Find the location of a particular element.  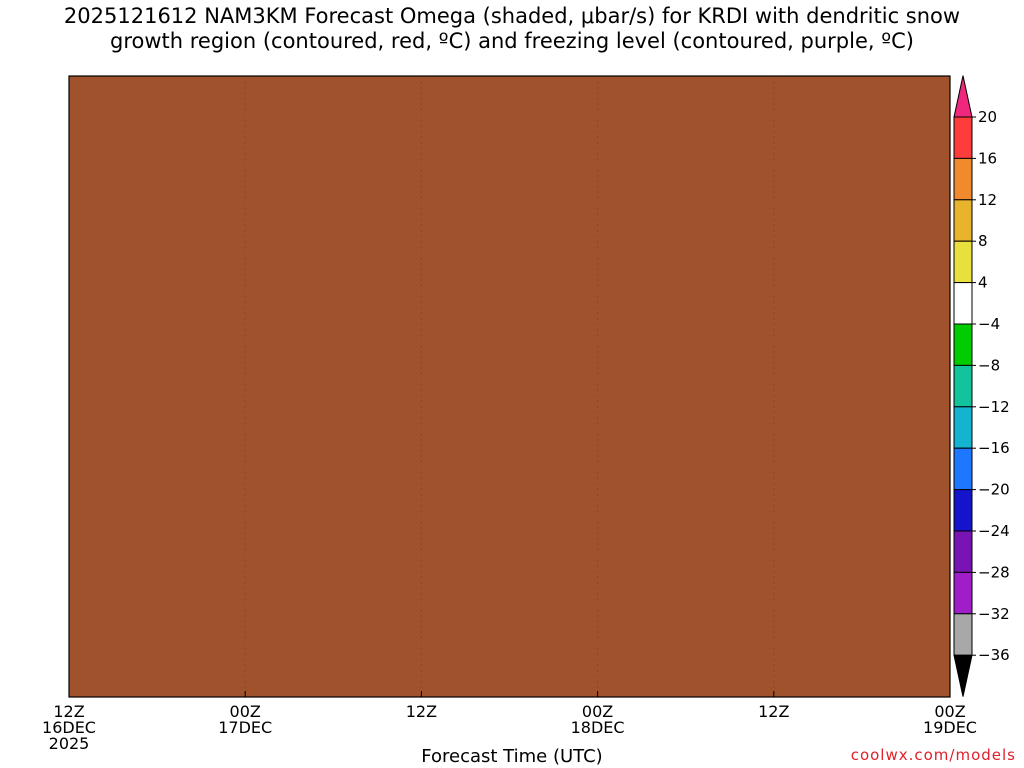

x-tick-label-48-0: 12Z is located at coordinates (773, 711).